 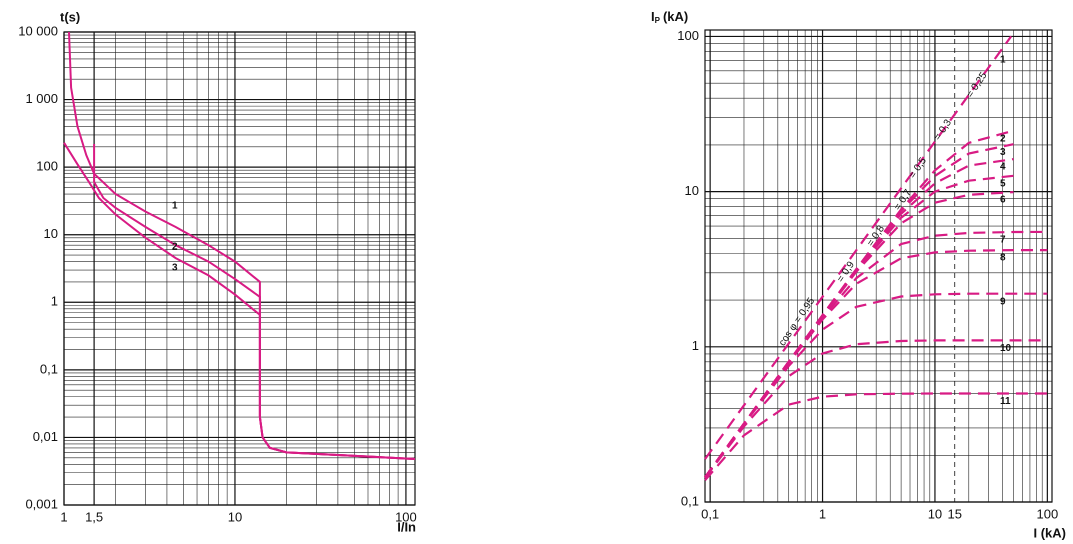 What do you see at coordinates (1003, 183) in the screenshot?
I see `curve-label: 5` at bounding box center [1003, 183].